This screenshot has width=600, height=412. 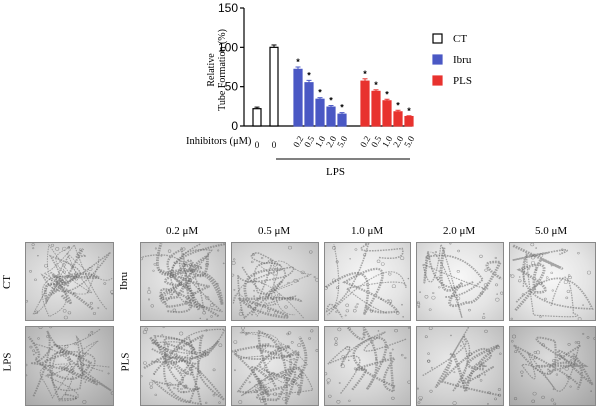 I want to click on row-label-ct: CT, so click(x=7, y=282).